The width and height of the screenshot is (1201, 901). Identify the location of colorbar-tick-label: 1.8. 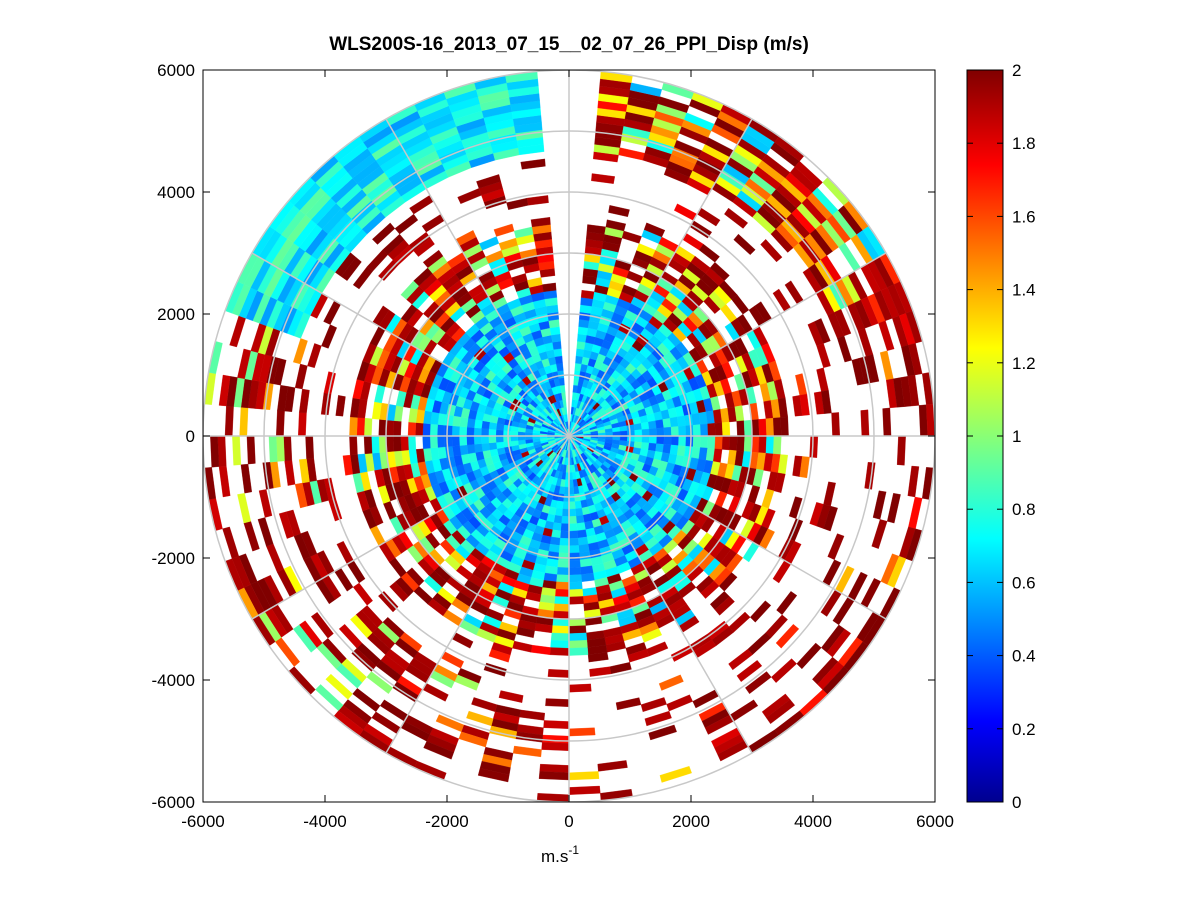
(1024, 143).